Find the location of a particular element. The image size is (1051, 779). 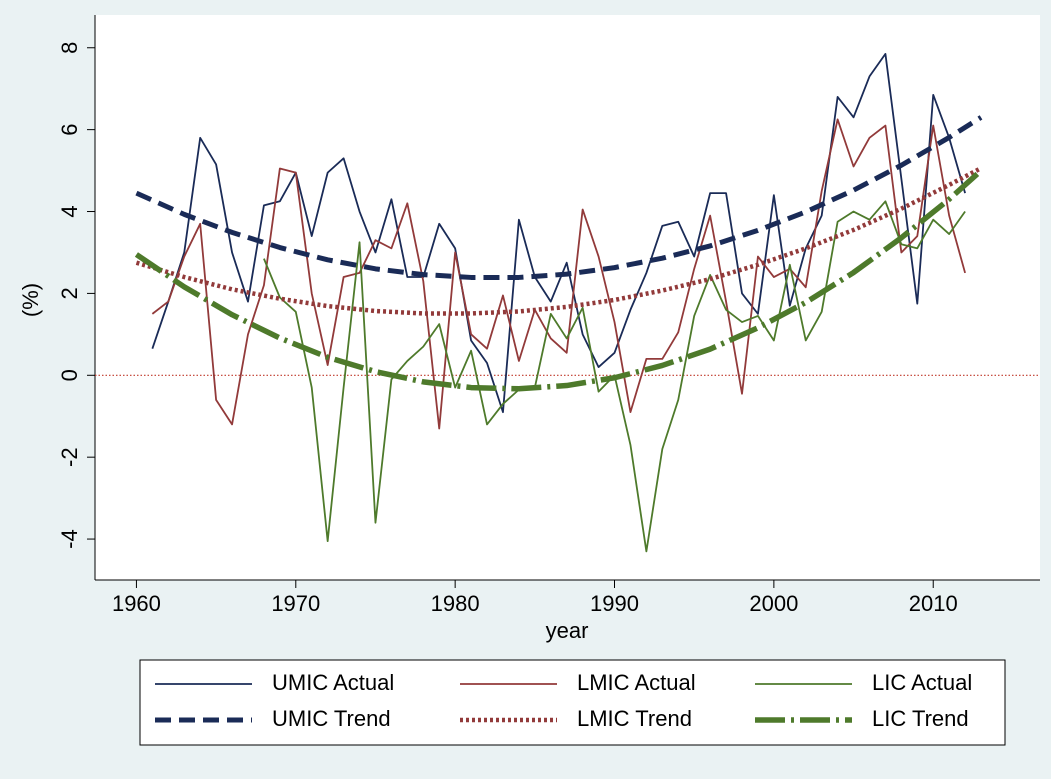

y-tick-label: -4 is located at coordinates (69, 539).